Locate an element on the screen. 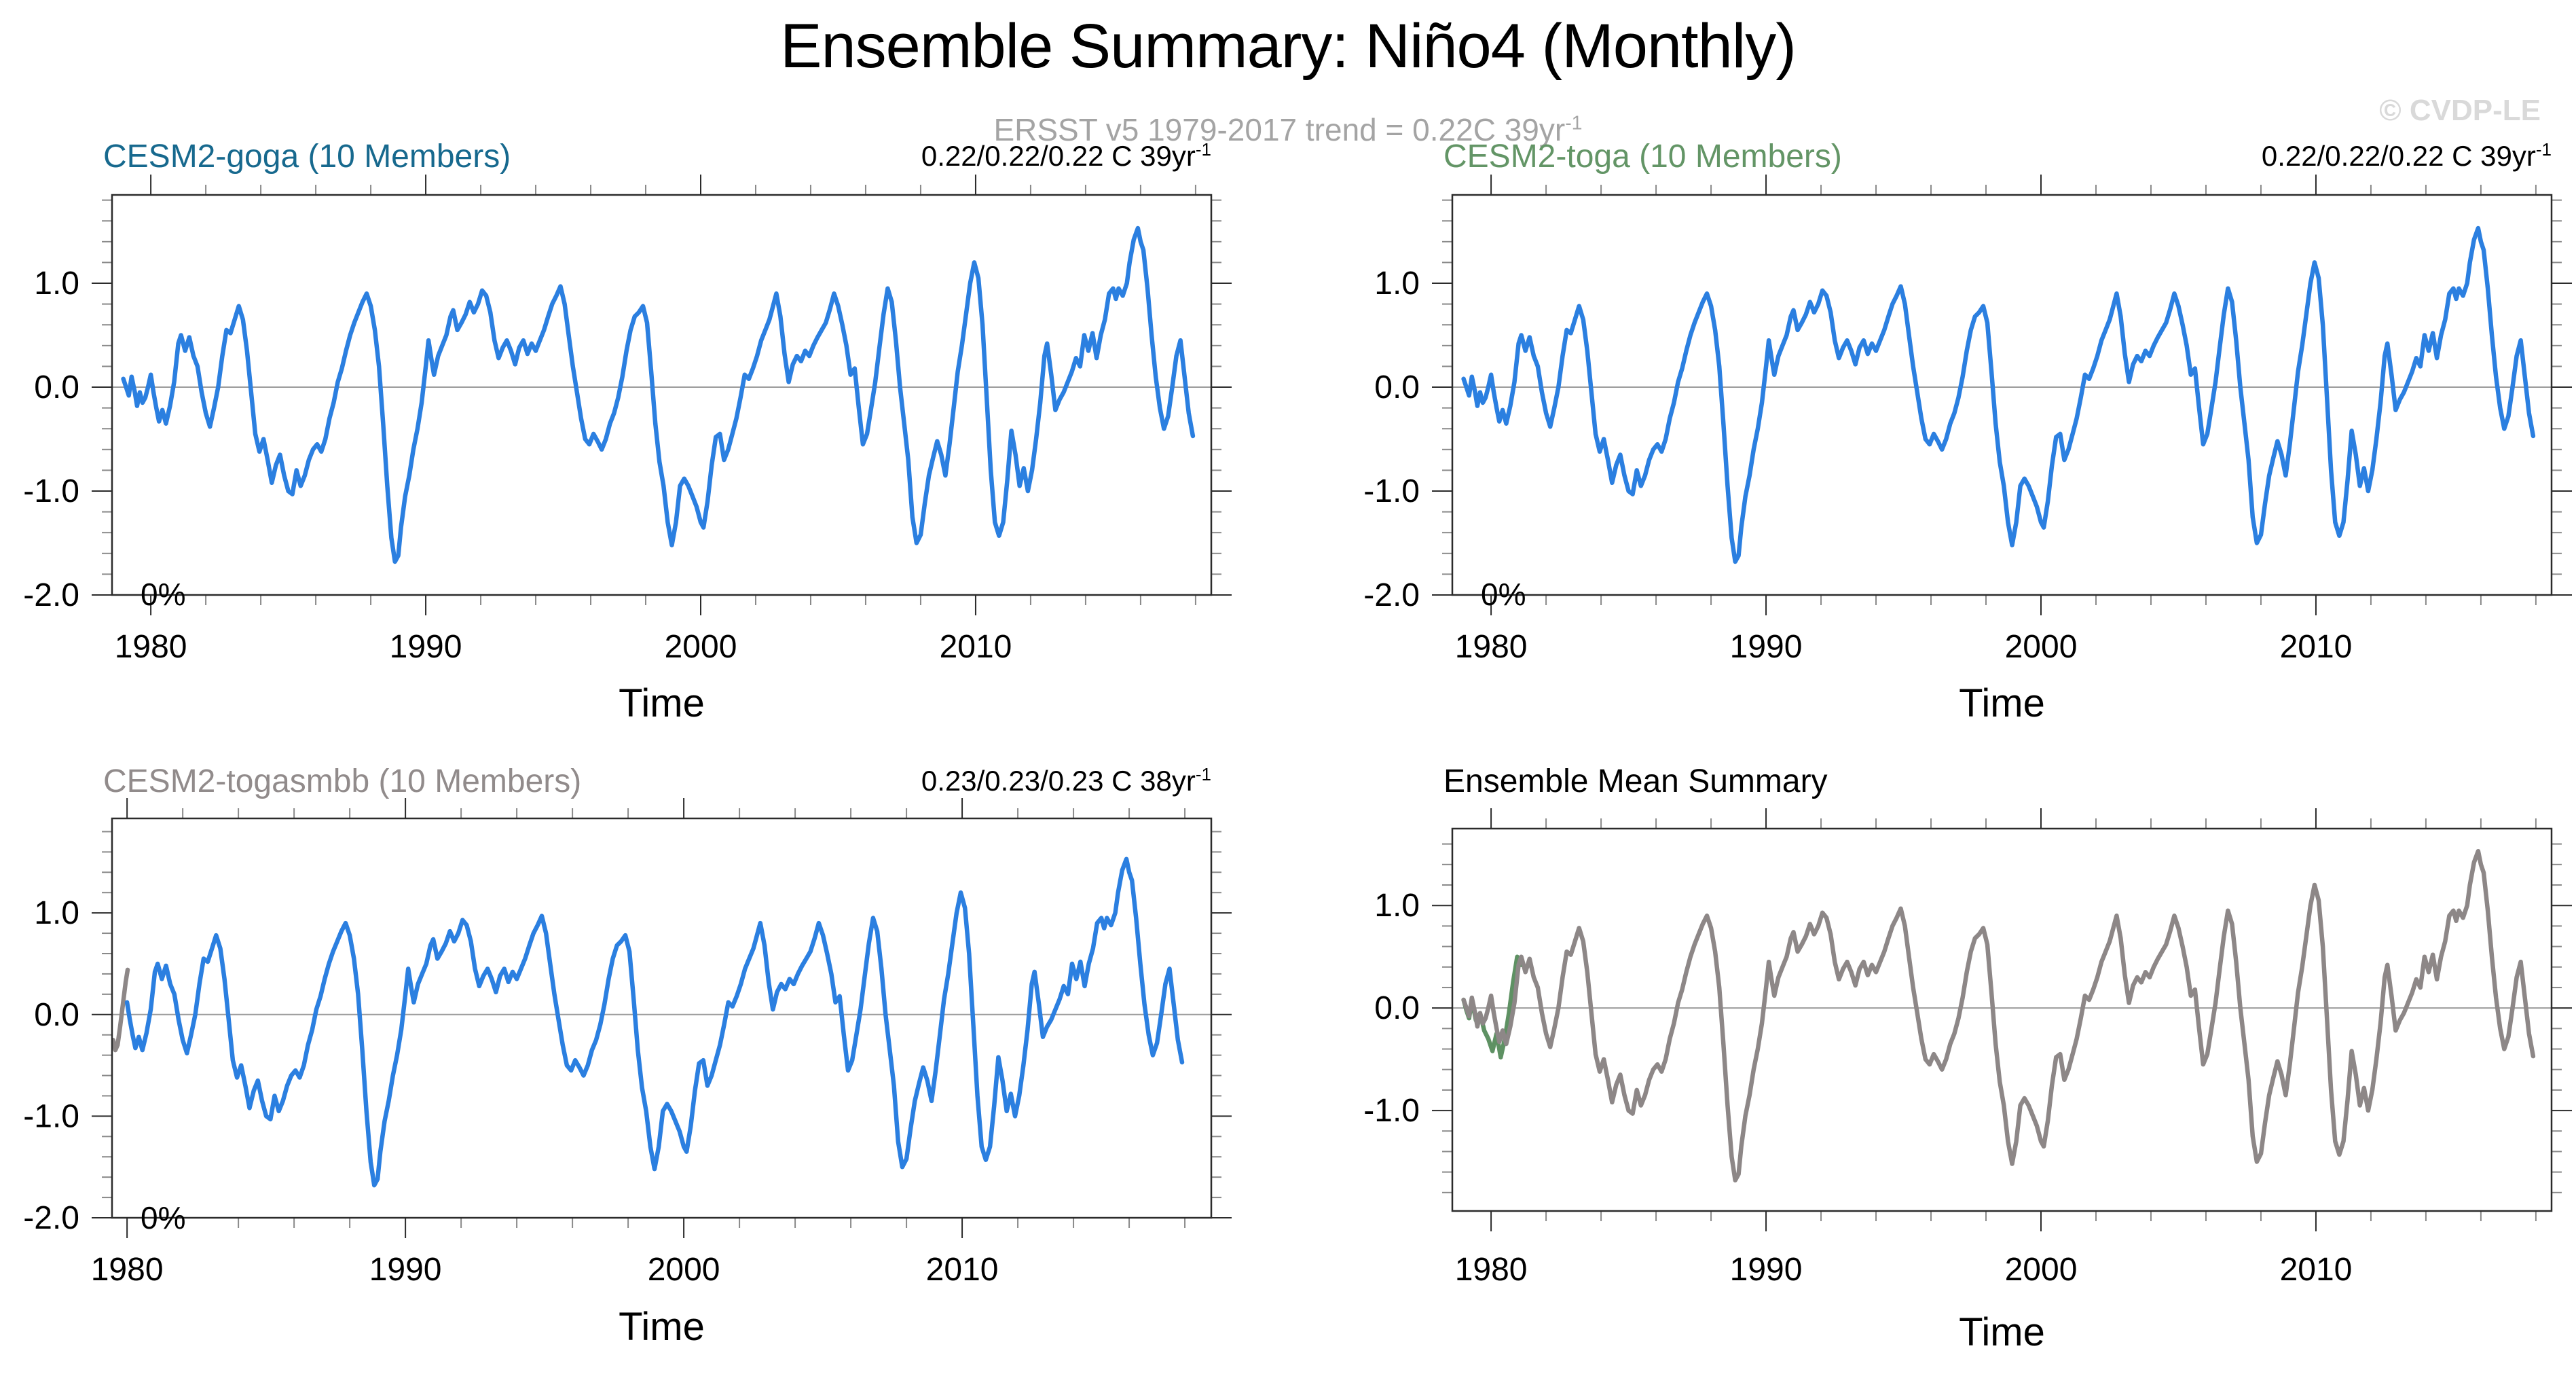  panel-title-bl: CESM2-togasmbb (10 Members) is located at coordinates (342, 781).